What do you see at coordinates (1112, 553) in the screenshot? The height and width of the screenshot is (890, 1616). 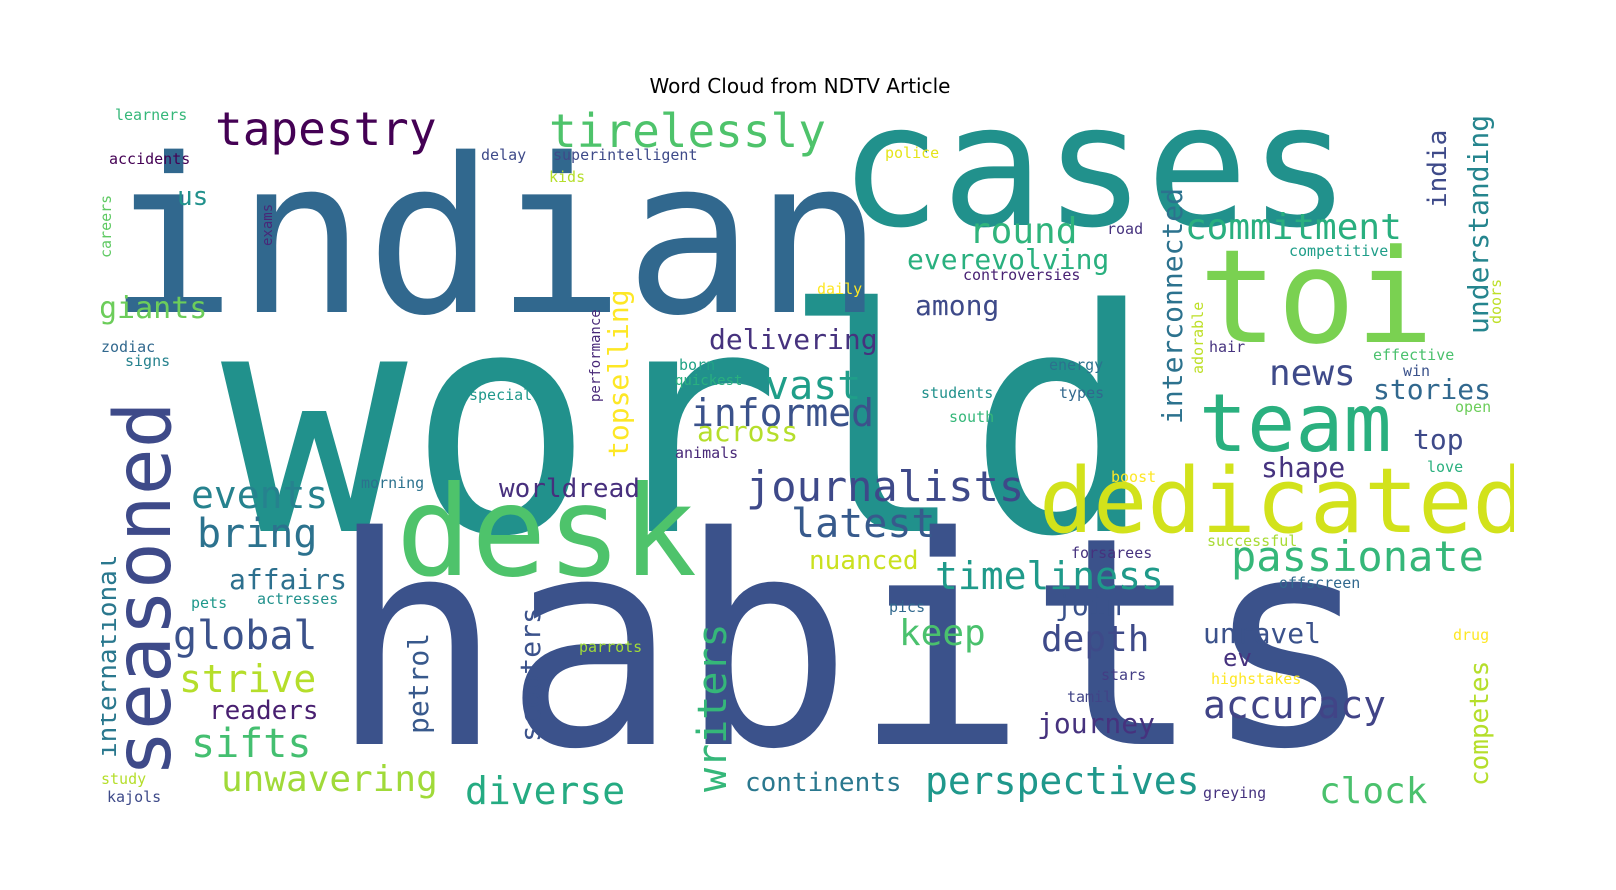 I see `word-forsarees: forsarees` at bounding box center [1112, 553].